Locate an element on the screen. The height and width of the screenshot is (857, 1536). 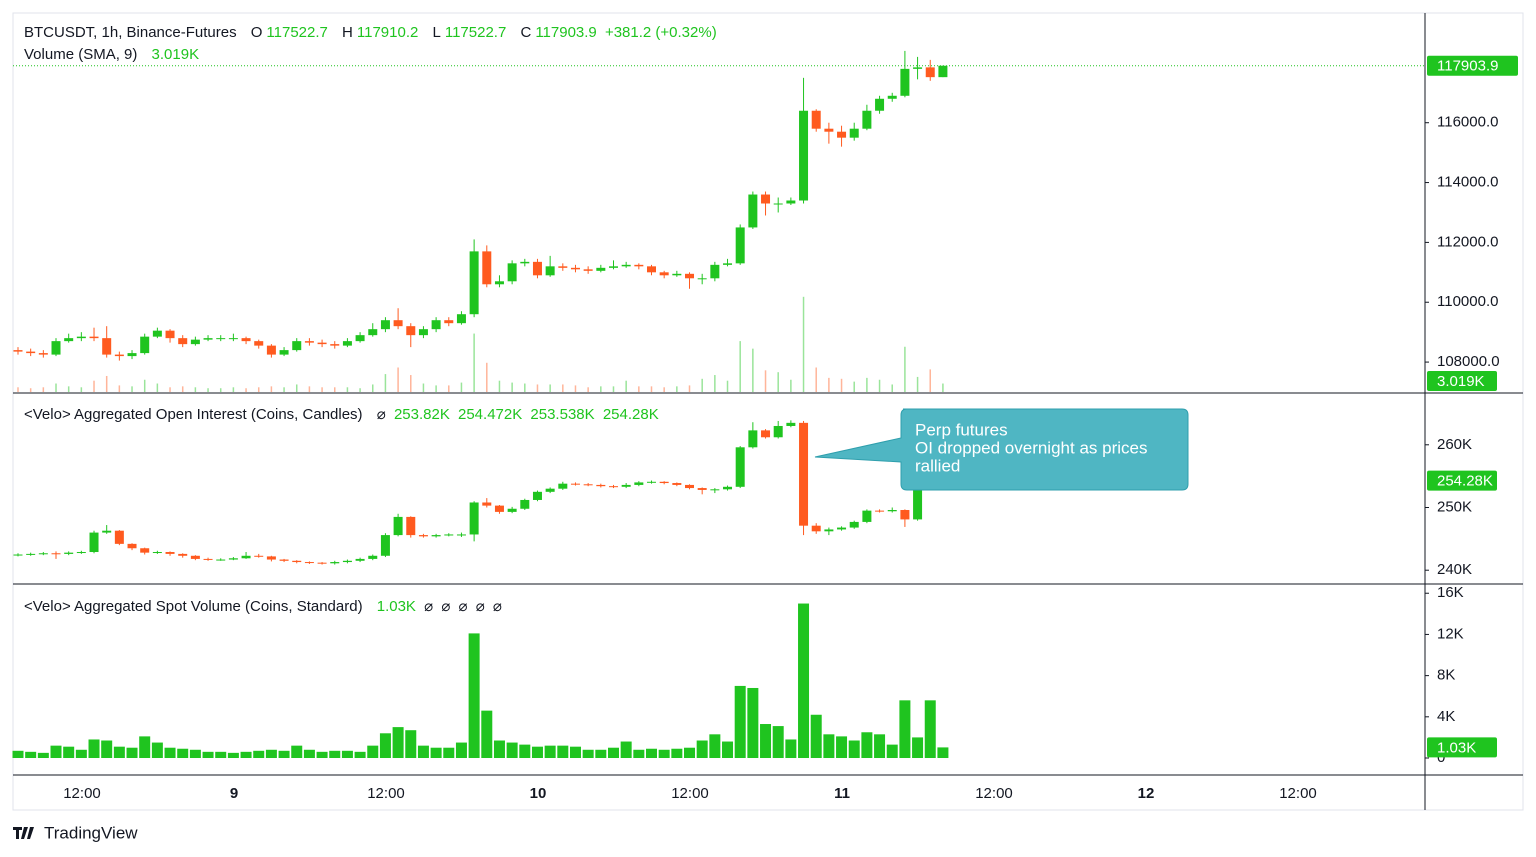
y-tick-label: 250K is located at coordinates (1454, 506).